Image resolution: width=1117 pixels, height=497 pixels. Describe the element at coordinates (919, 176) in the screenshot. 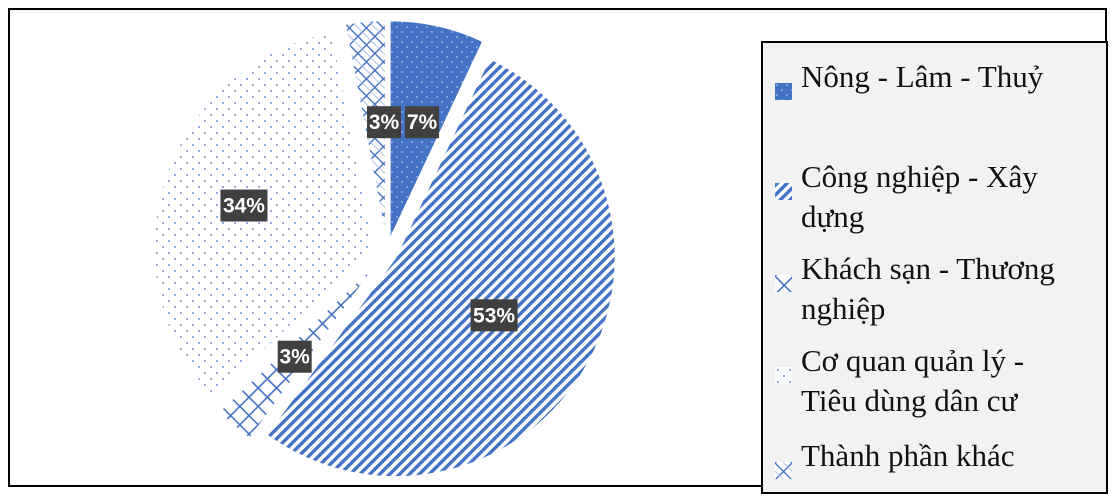

I see `legend-label: Công nghiệp - Xây` at that location.